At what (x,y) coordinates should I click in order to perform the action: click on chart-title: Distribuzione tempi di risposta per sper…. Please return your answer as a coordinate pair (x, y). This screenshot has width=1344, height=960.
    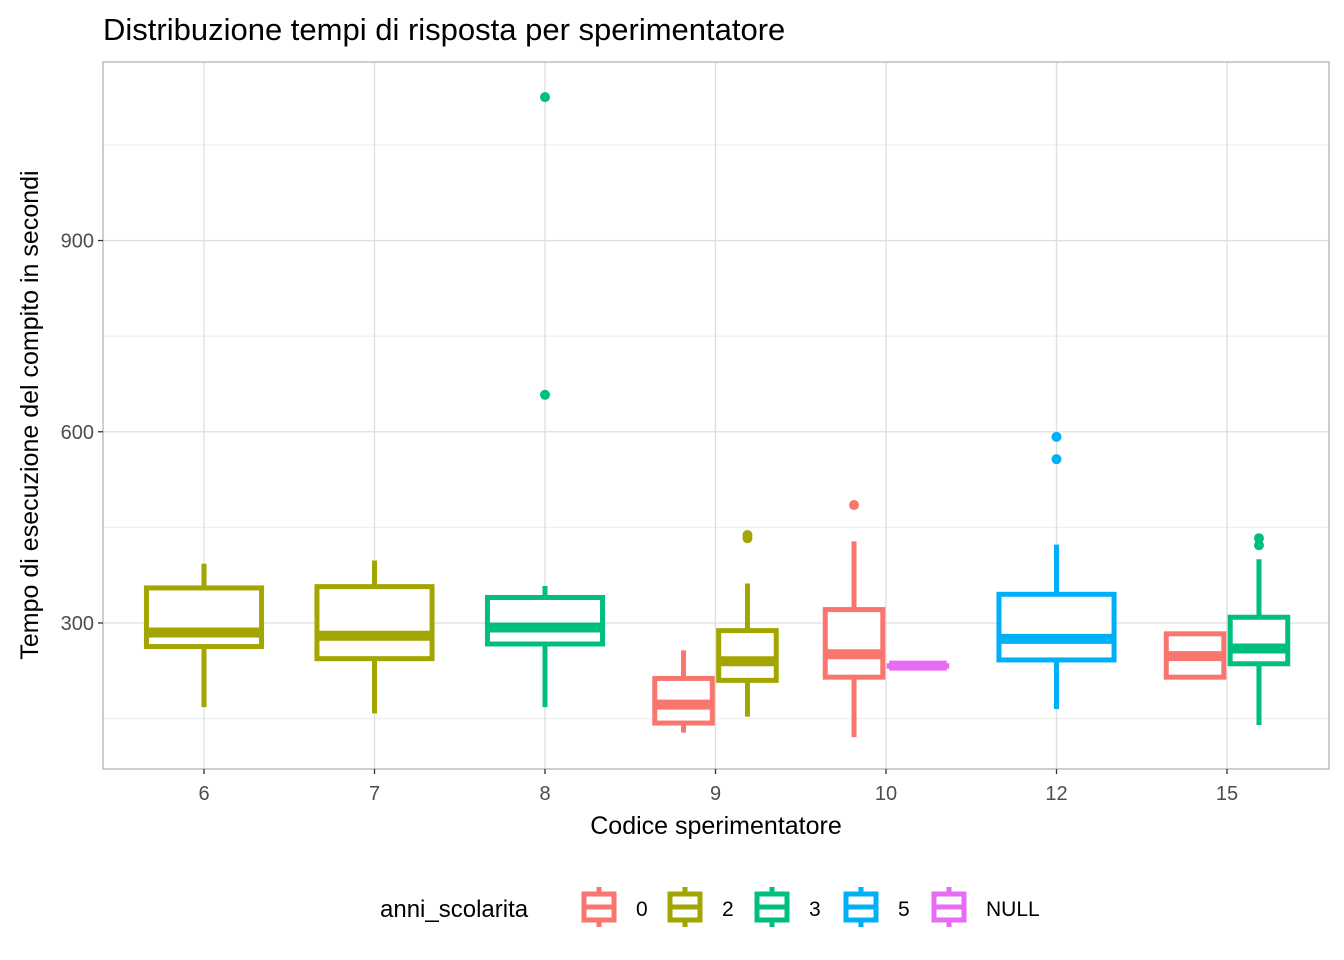
    Looking at the image, I should click on (444, 29).